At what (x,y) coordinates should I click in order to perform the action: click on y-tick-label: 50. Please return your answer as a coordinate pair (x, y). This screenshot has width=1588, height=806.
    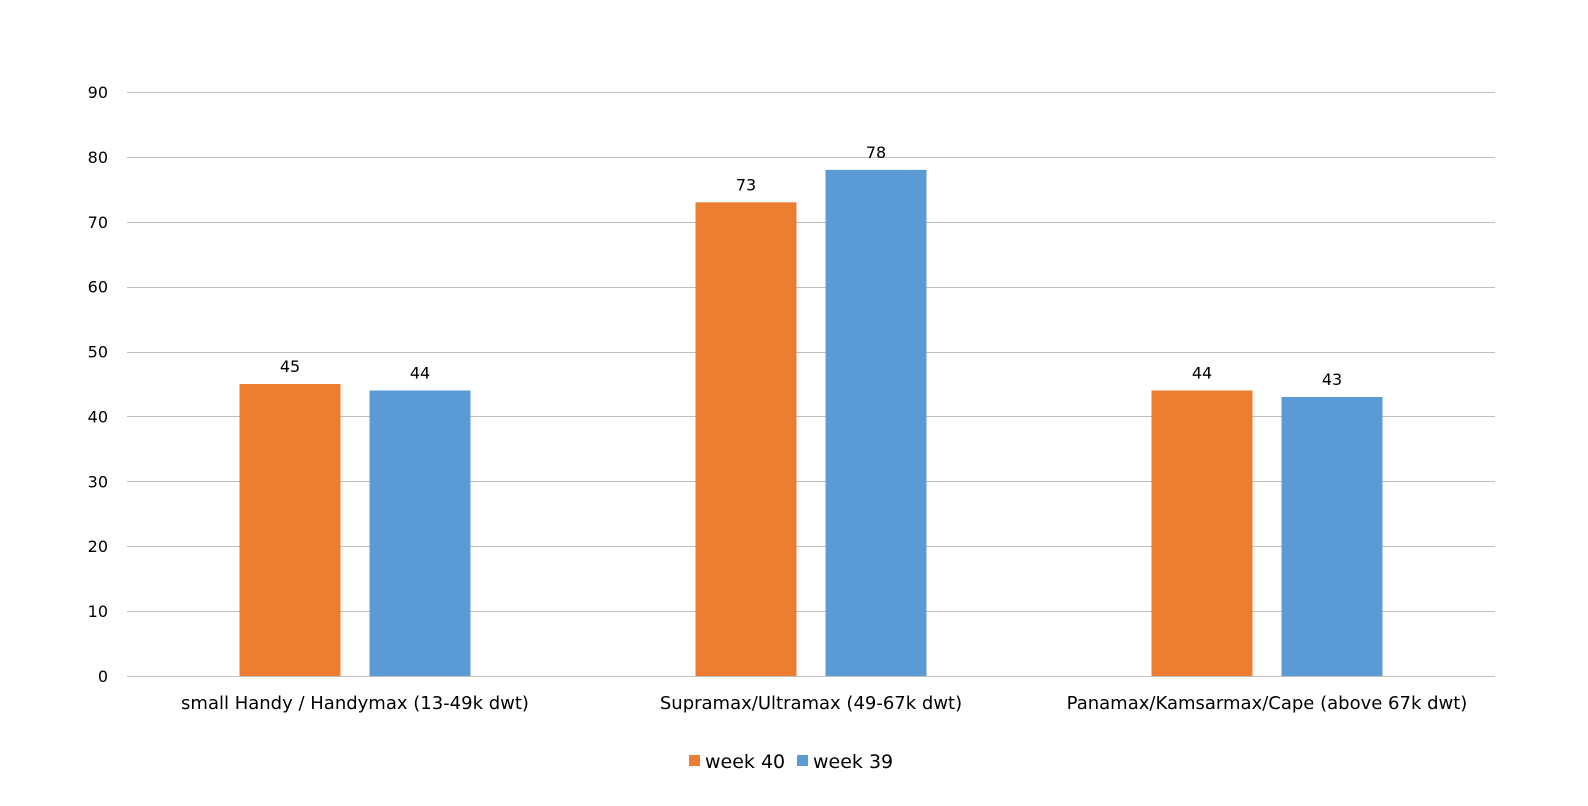
    Looking at the image, I should click on (98, 352).